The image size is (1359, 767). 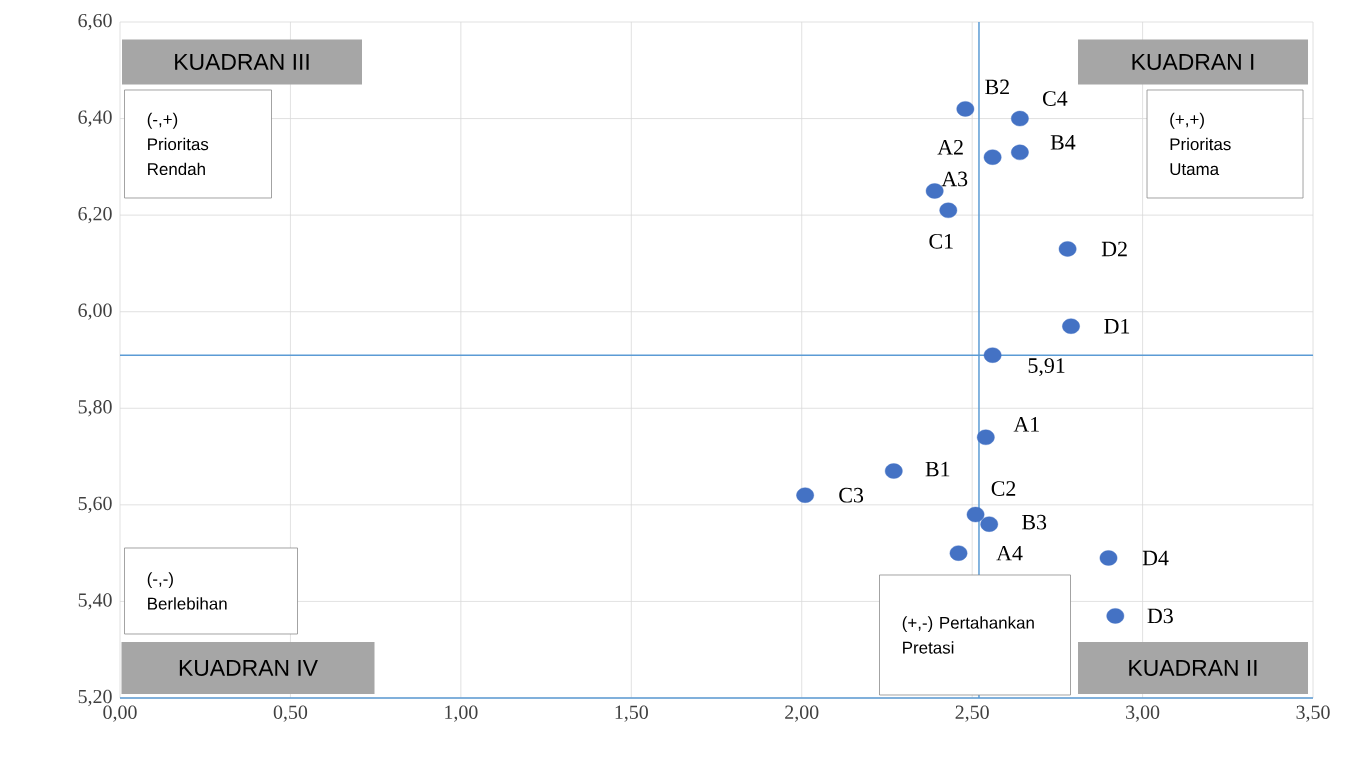 I want to click on annotation: A1, so click(x=1026, y=424).